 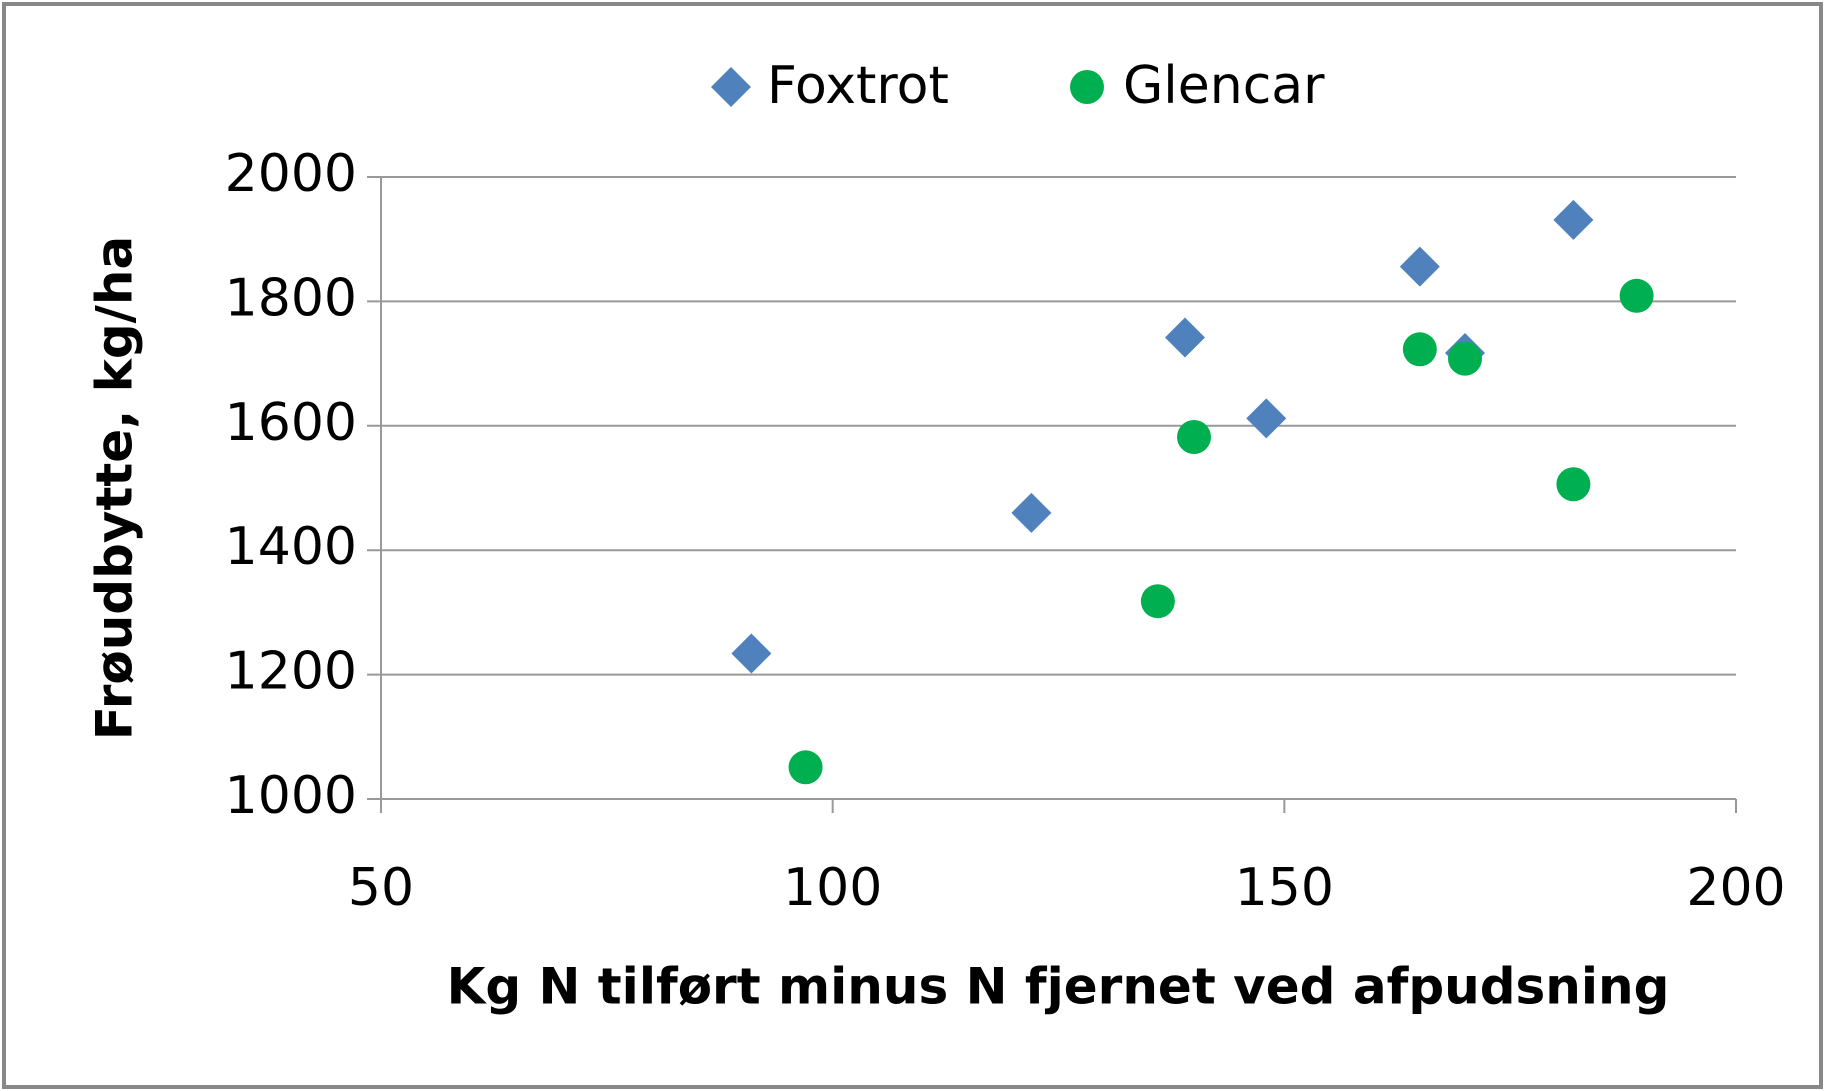 I want to click on legend-label: Glencar, so click(x=1224, y=86).